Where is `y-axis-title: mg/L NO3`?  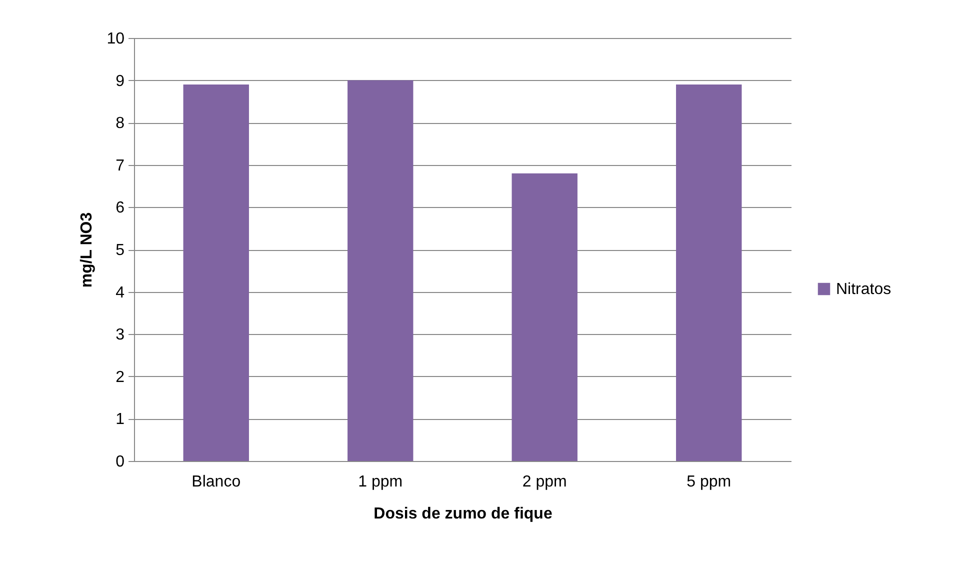
y-axis-title: mg/L NO3 is located at coordinates (87, 250).